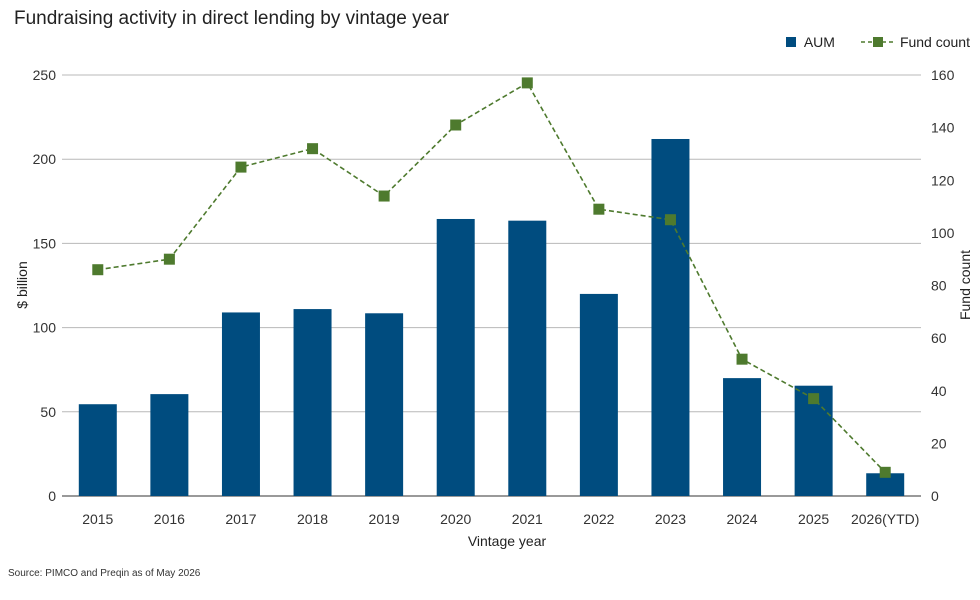 The image size is (980, 600). I want to click on legend: AUM Fund count, so click(865, 42).